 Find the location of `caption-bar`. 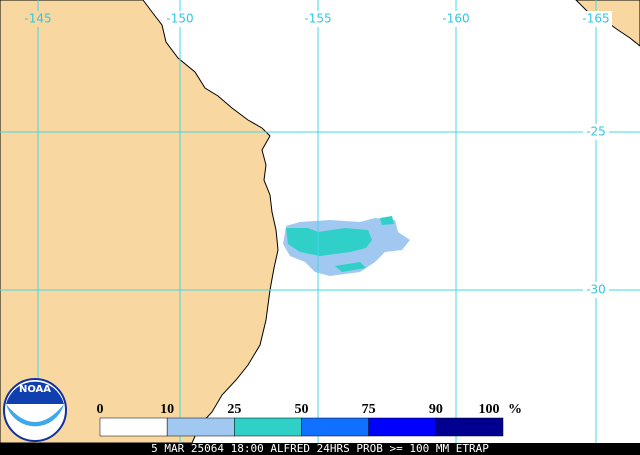

caption-bar is located at coordinates (320, 449).